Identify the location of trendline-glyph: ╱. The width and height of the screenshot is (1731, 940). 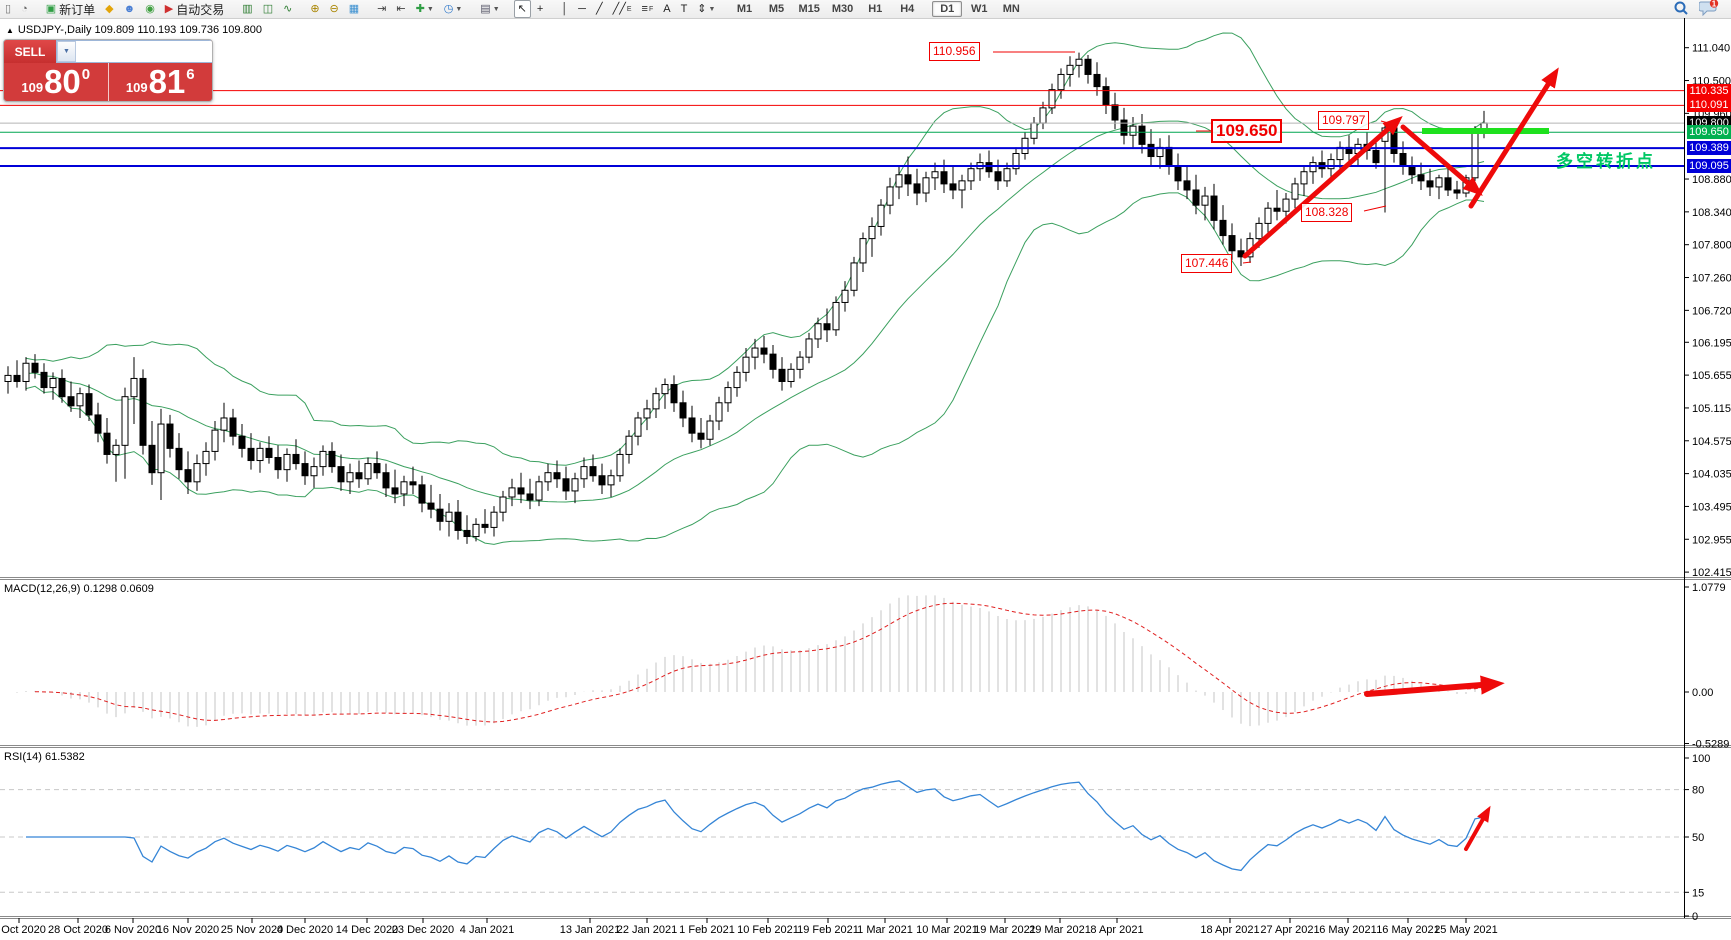
(599, 9).